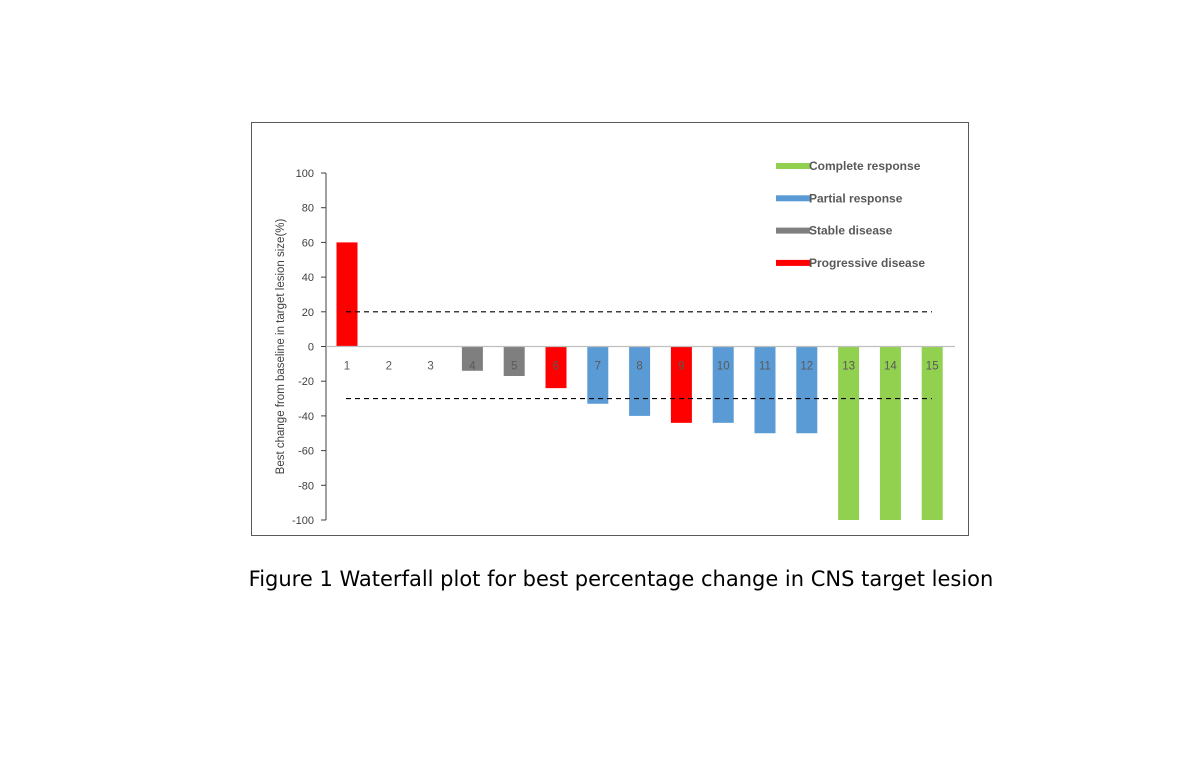 The image size is (1198, 759). What do you see at coordinates (308, 243) in the screenshot?
I see `y-tick-label: 60` at bounding box center [308, 243].